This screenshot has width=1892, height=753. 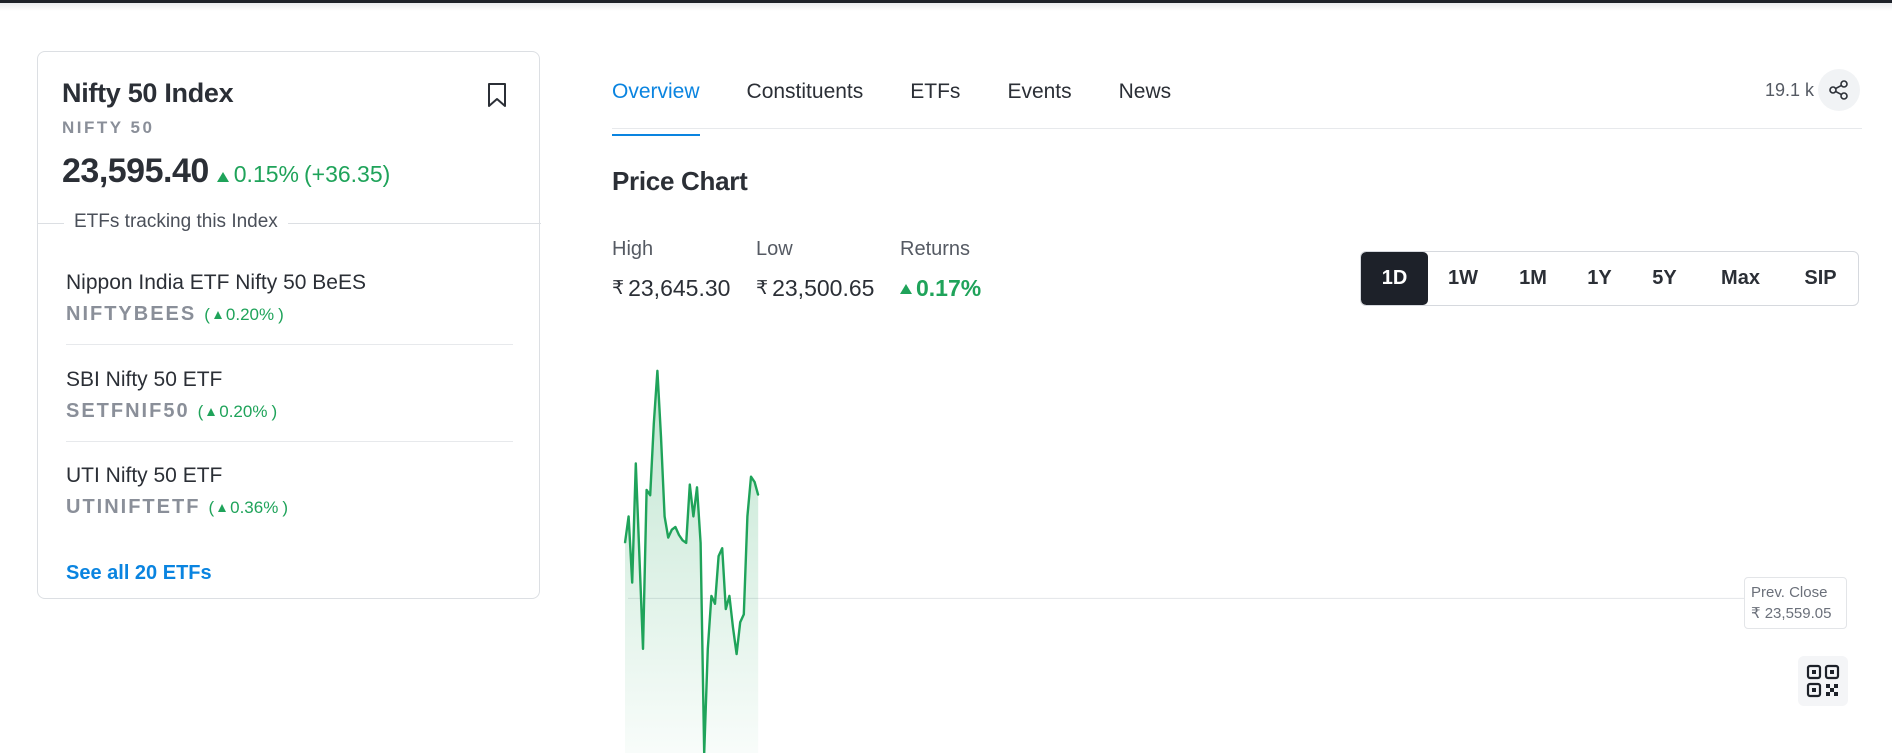 What do you see at coordinates (289, 395) in the screenshot?
I see `etf-item-setfnif50: SBI Nifty 50 ETF SETFNIF50 (0.20%)` at bounding box center [289, 395].